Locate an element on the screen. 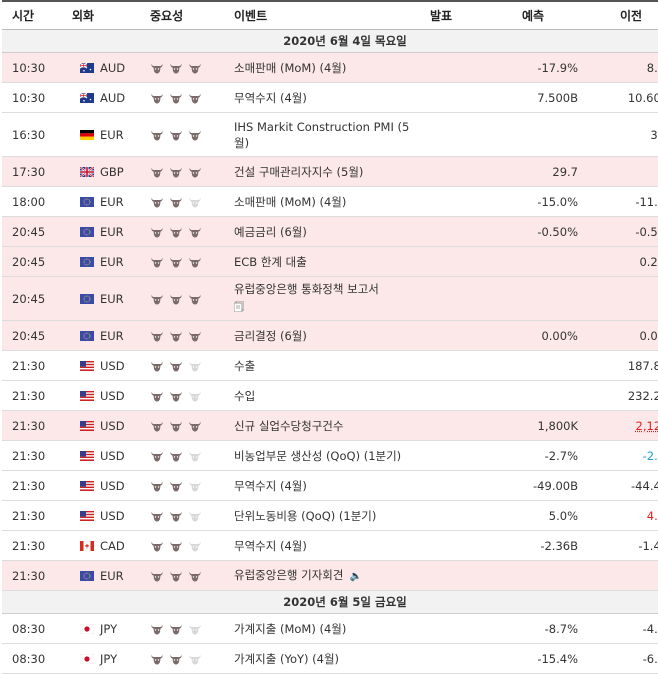 This screenshot has width=658, height=674. event-link: 예금금리 (6월) is located at coordinates (270, 232).